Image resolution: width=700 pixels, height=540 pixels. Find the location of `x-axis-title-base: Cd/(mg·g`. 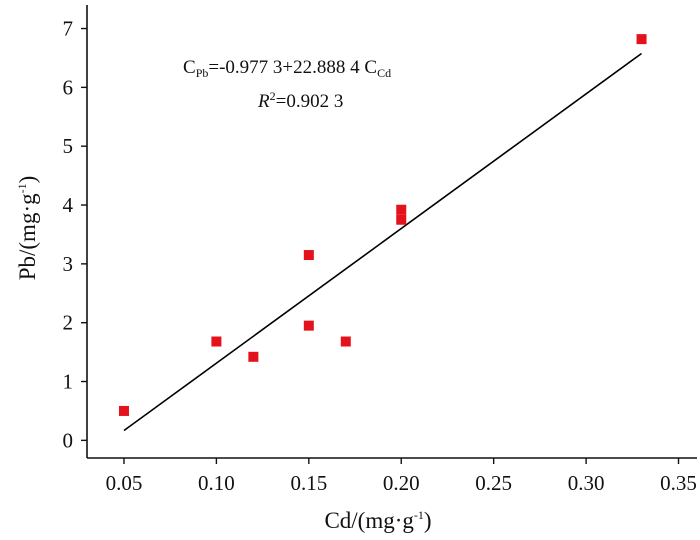

x-axis-title-base: Cd/(mg·g is located at coordinates (369, 520).